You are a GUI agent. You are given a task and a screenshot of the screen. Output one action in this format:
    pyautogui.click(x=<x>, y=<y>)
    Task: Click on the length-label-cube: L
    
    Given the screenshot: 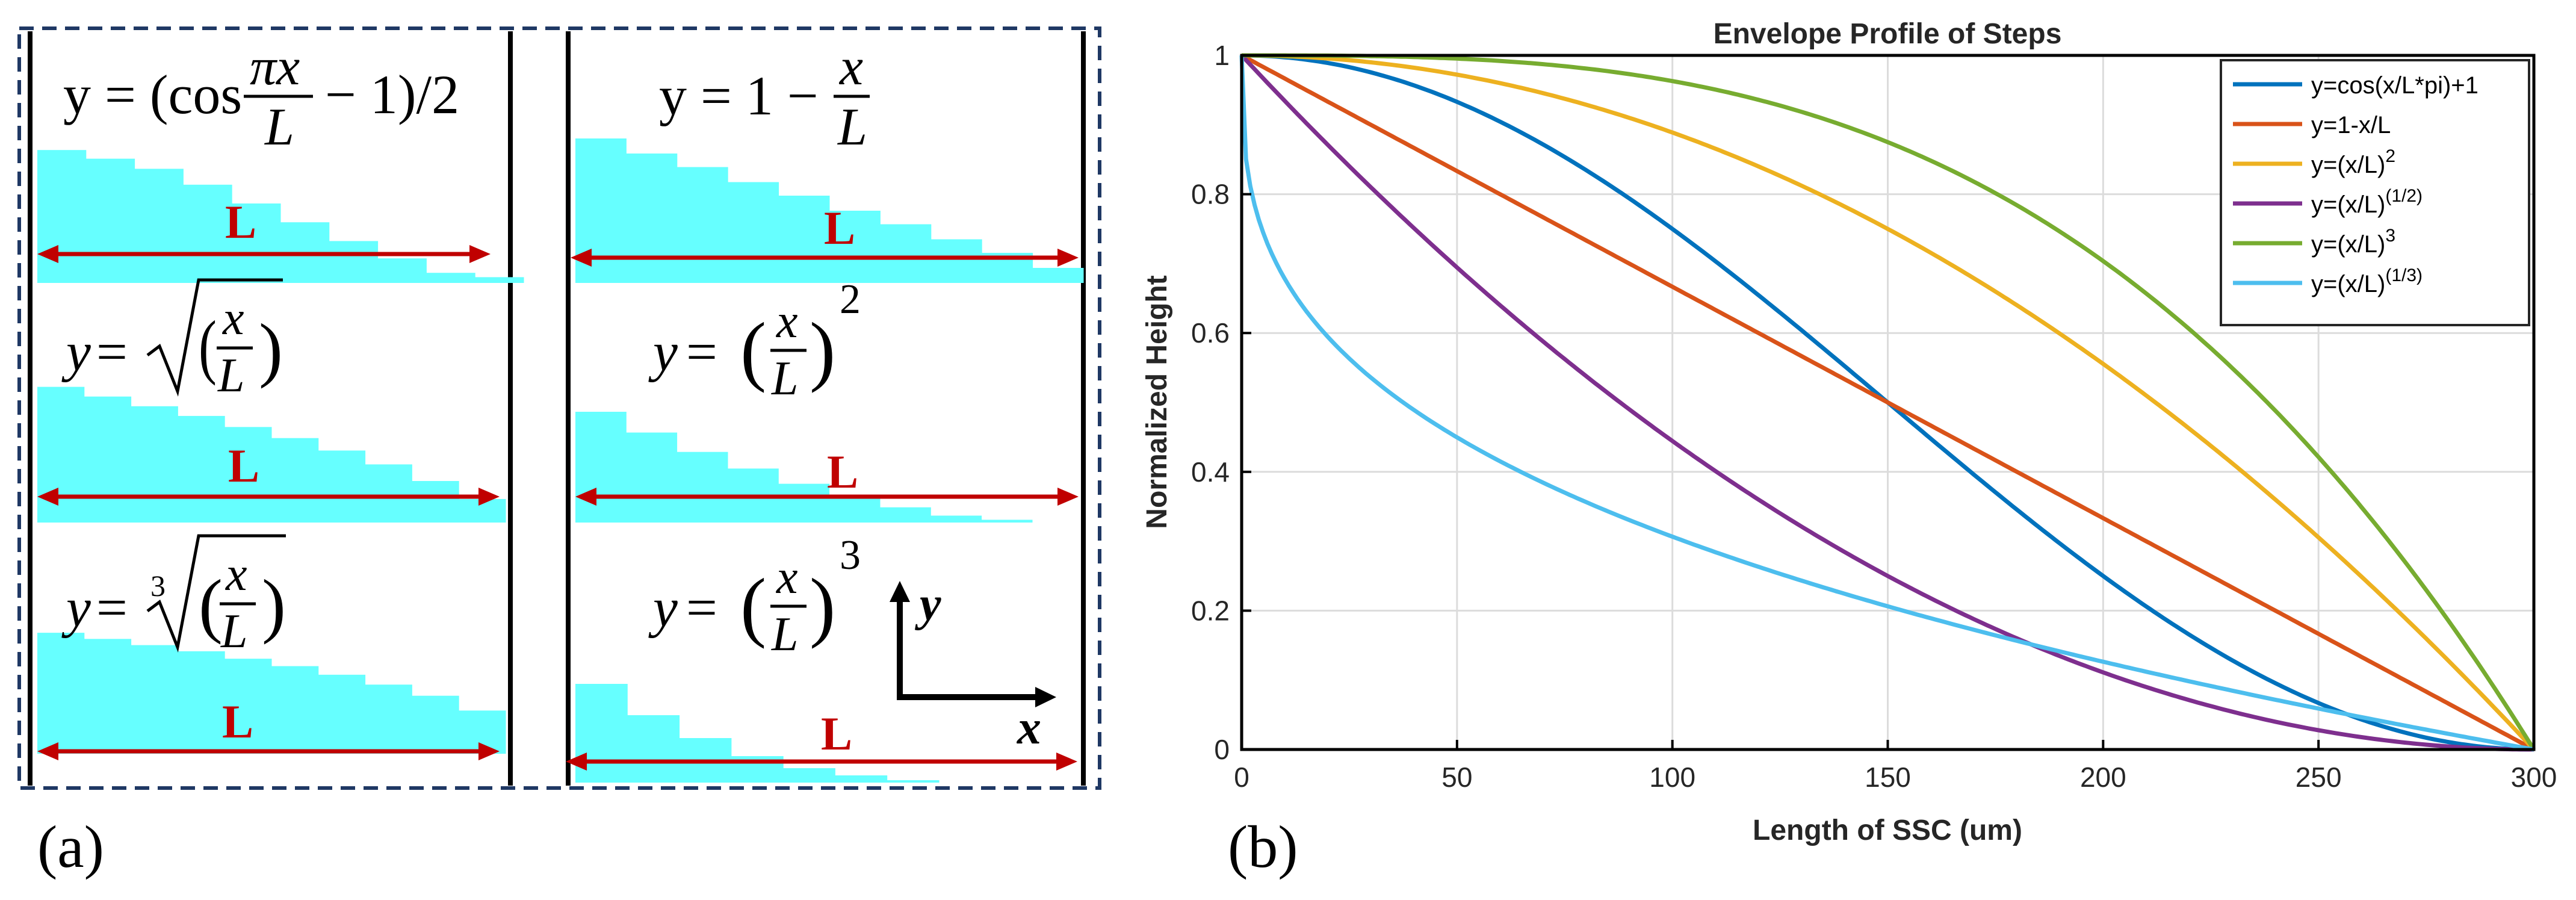 What is the action you would take?
    pyautogui.click(x=837, y=734)
    